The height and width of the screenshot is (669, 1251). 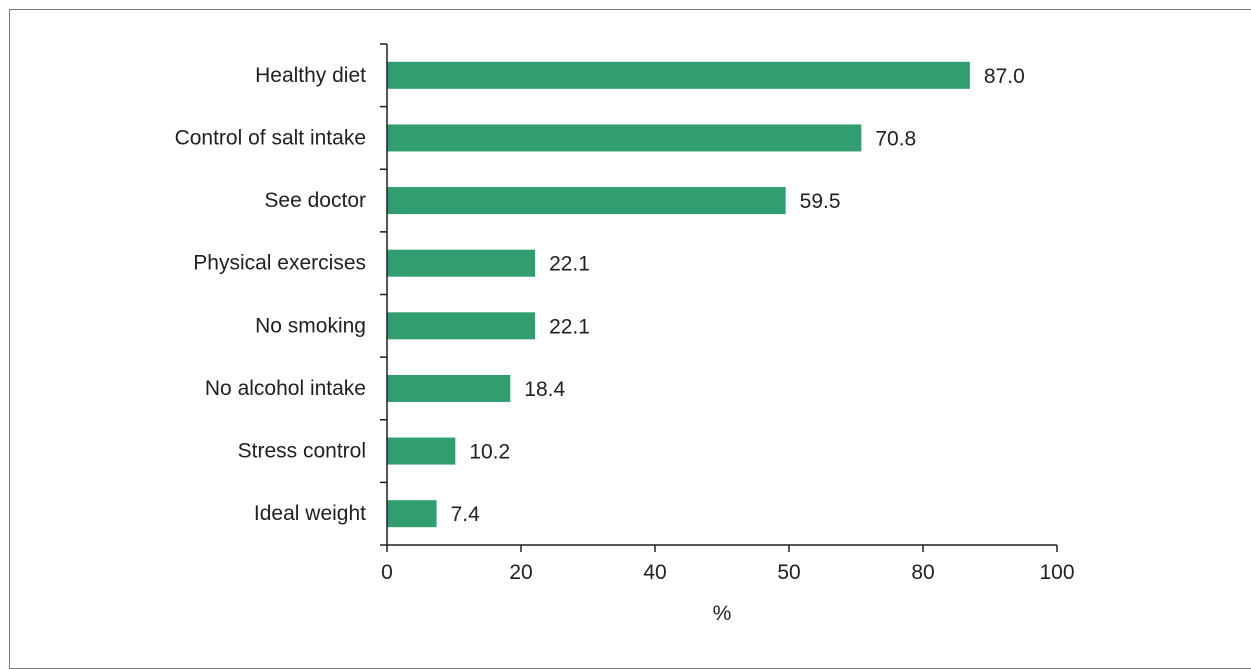 I want to click on x-tick-label: 80, so click(x=922, y=572).